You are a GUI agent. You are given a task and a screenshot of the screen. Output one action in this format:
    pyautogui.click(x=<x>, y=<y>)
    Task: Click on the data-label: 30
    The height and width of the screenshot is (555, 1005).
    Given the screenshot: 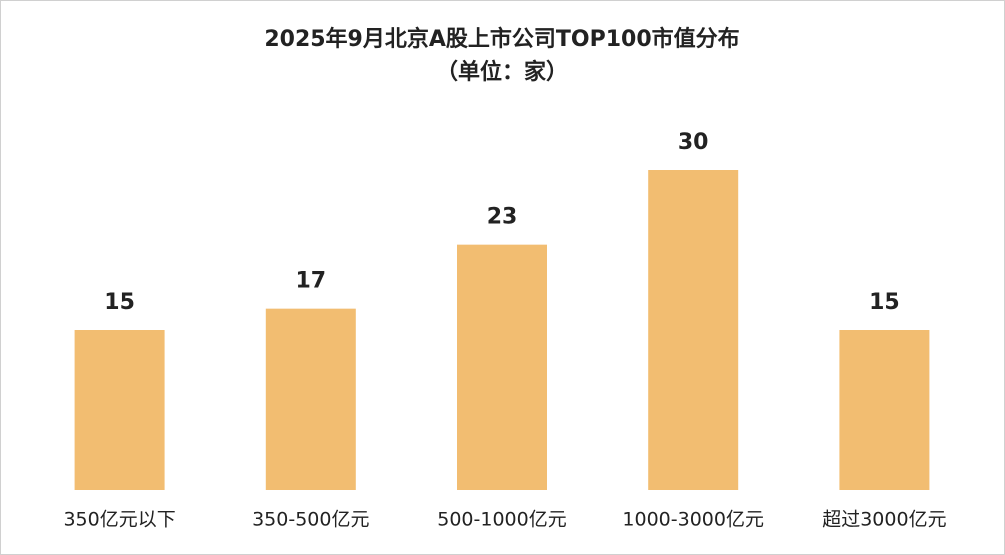 What is the action you would take?
    pyautogui.click(x=693, y=142)
    